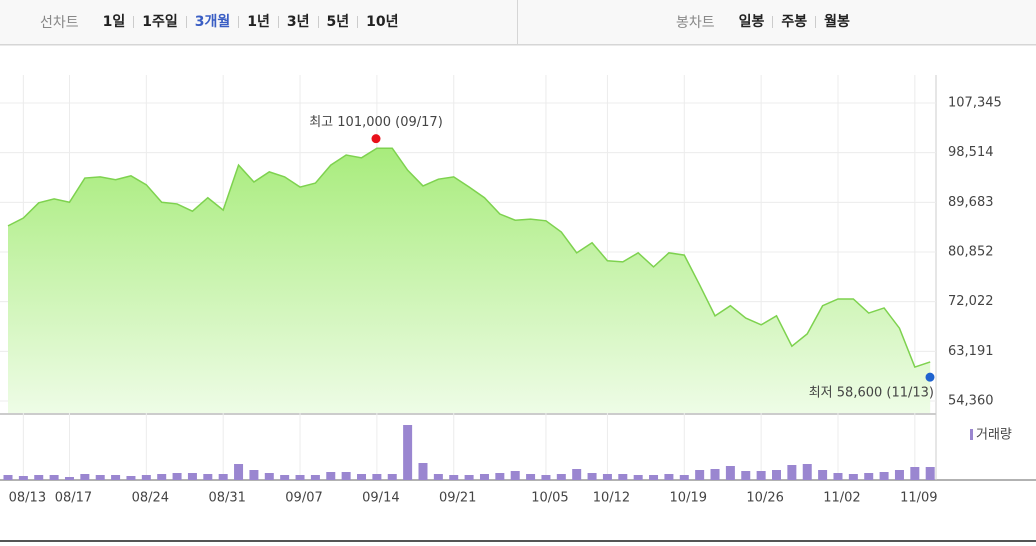  Describe the element at coordinates (764, 498) in the screenshot. I see `x-tick-label: 10/26` at that location.